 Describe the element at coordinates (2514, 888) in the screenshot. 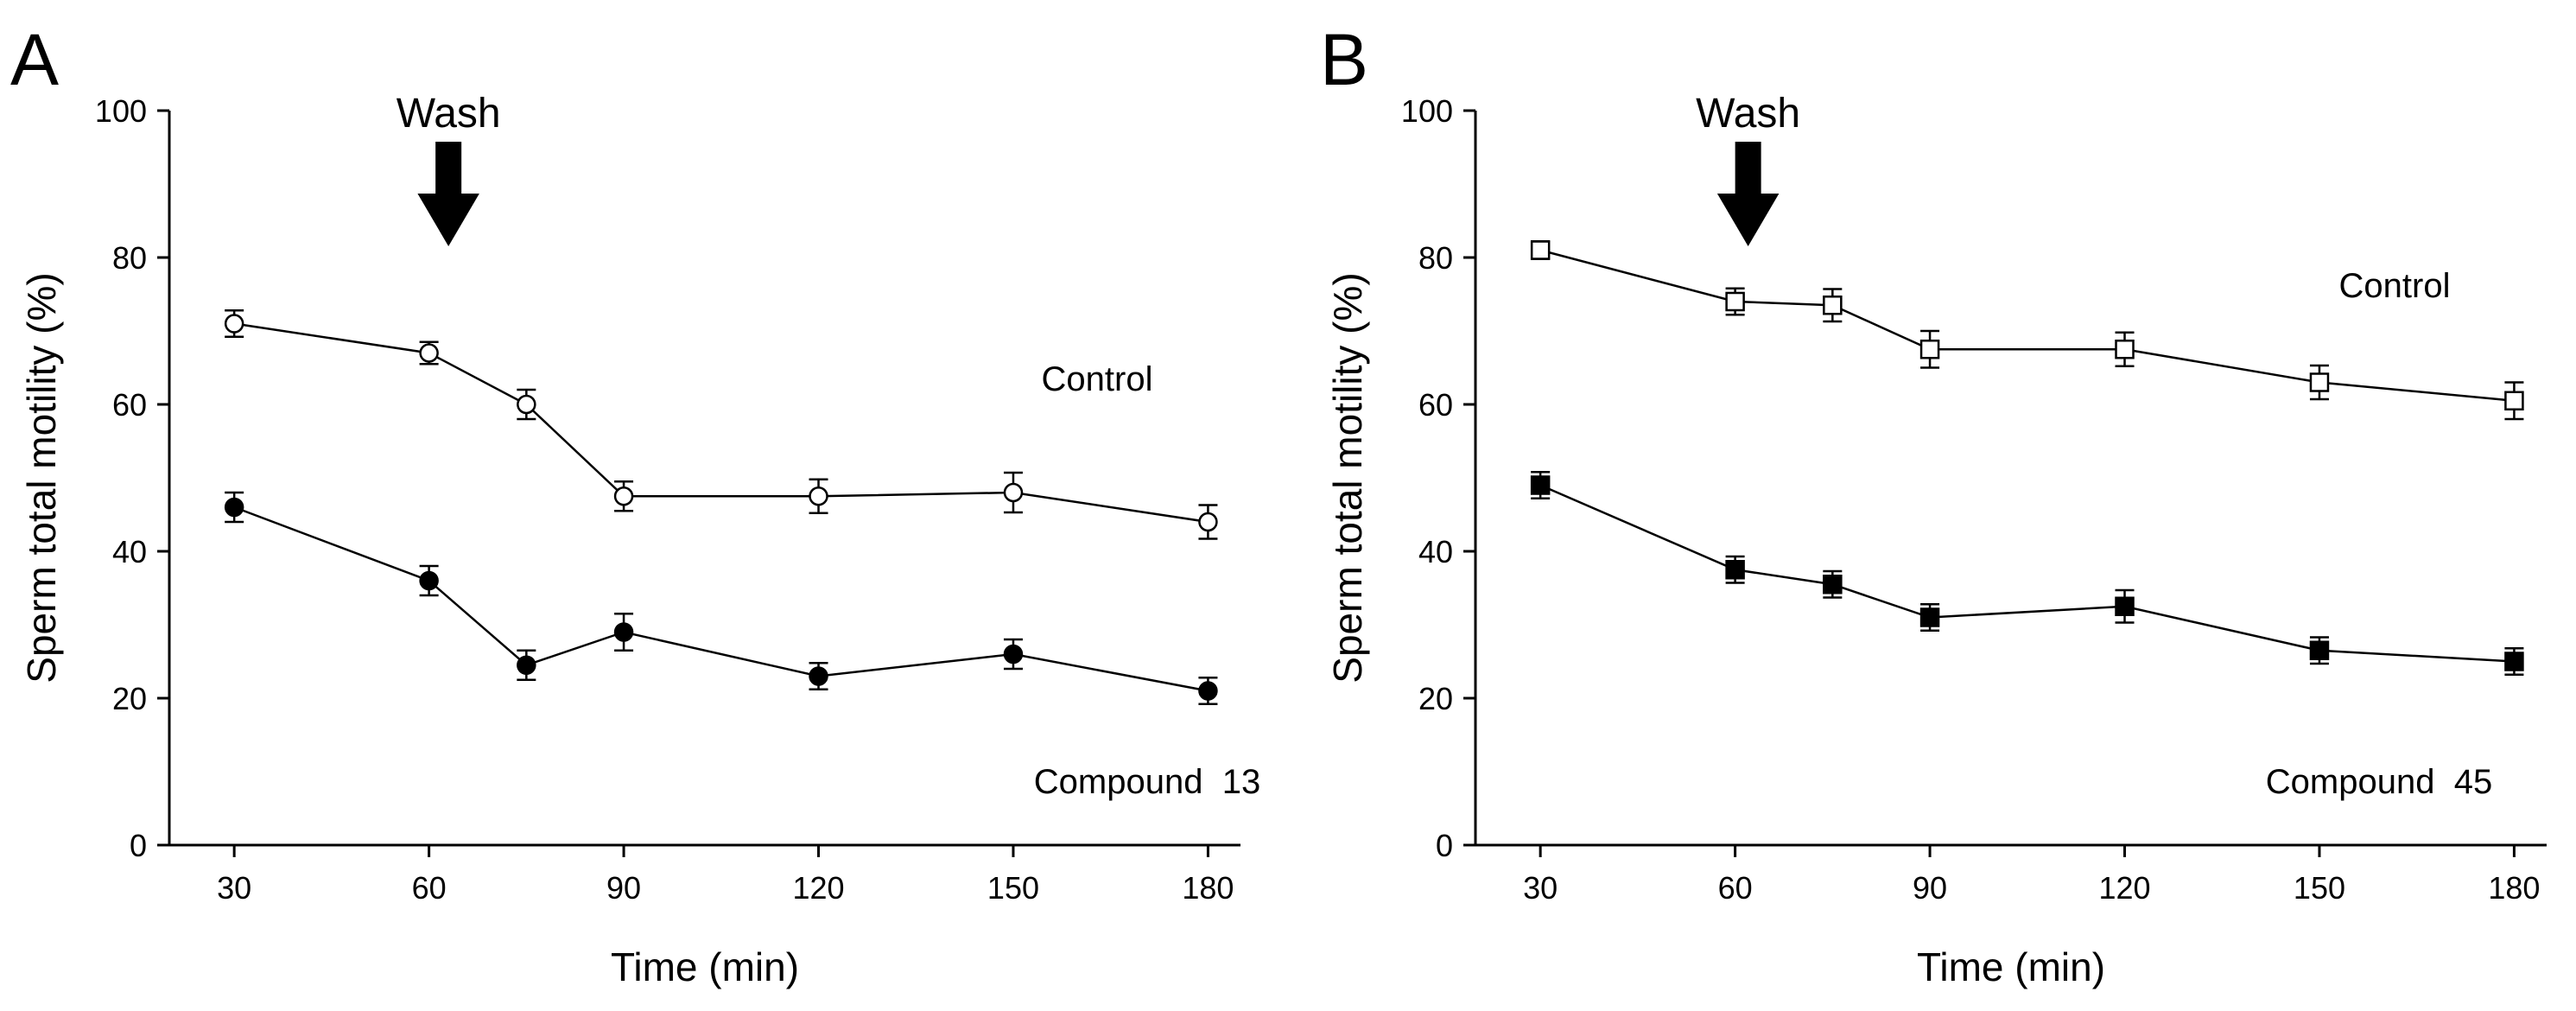

I see `panel-b-x-tick-label: 180` at that location.